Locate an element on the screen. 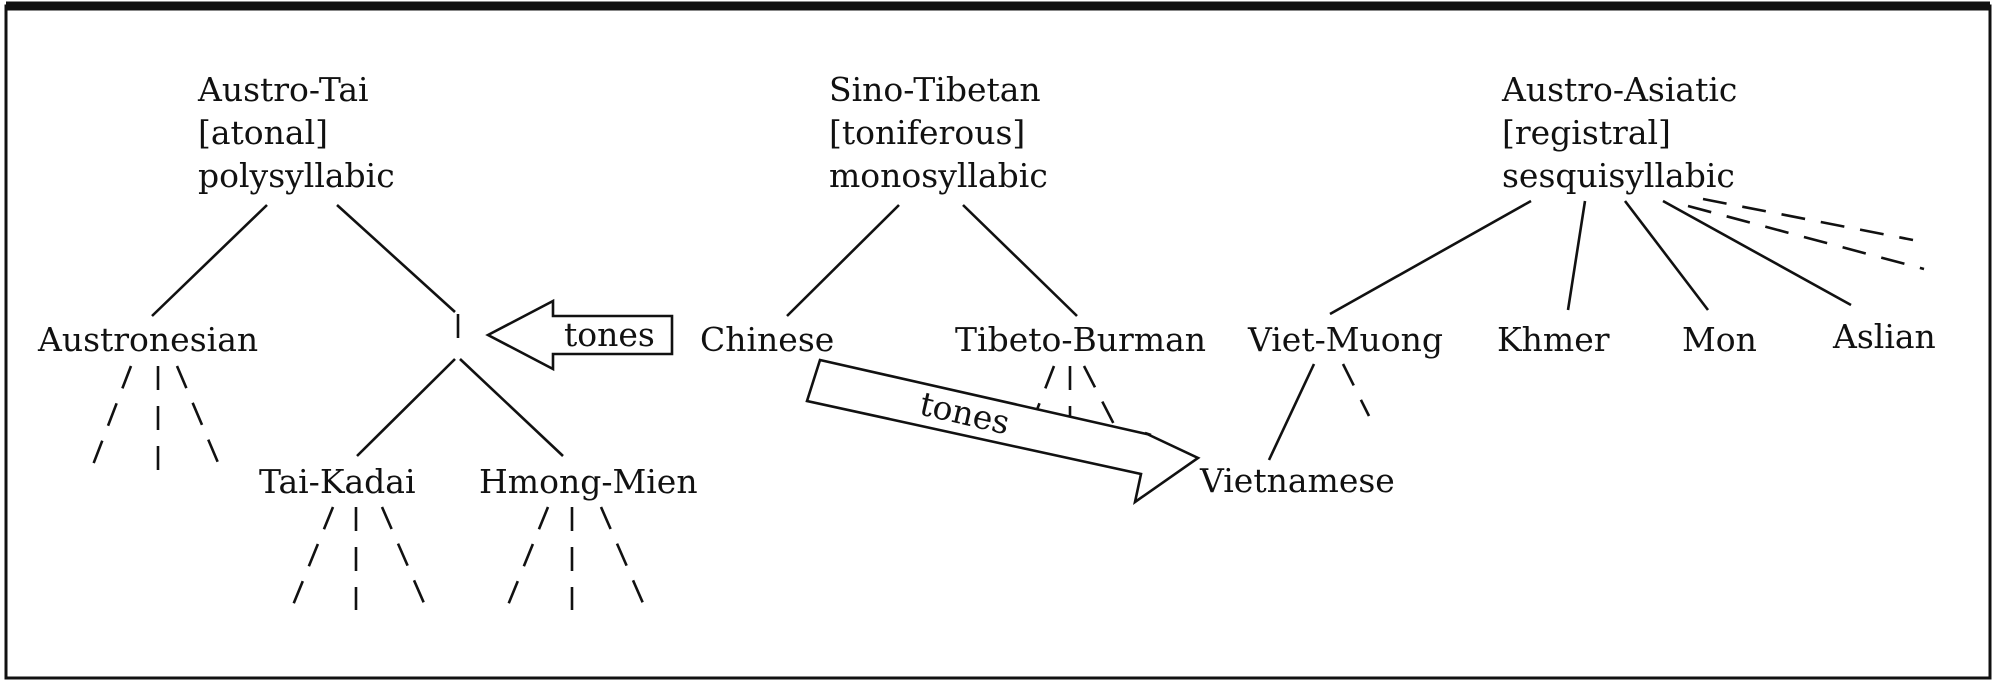 This screenshot has width=1998, height=683. edge-austro-asiatic-aslian is located at coordinates (1757, 253).